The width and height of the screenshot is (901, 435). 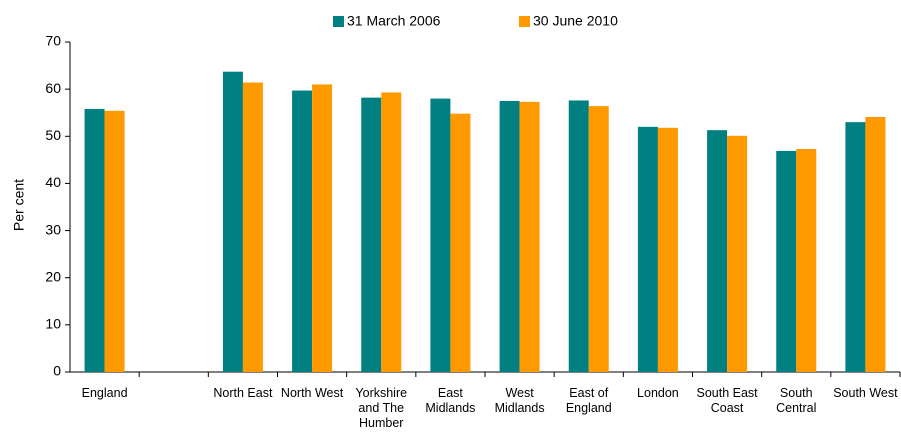 What do you see at coordinates (381, 408) in the screenshot?
I see `x-tick-label: Yorkshire and The Humber` at bounding box center [381, 408].